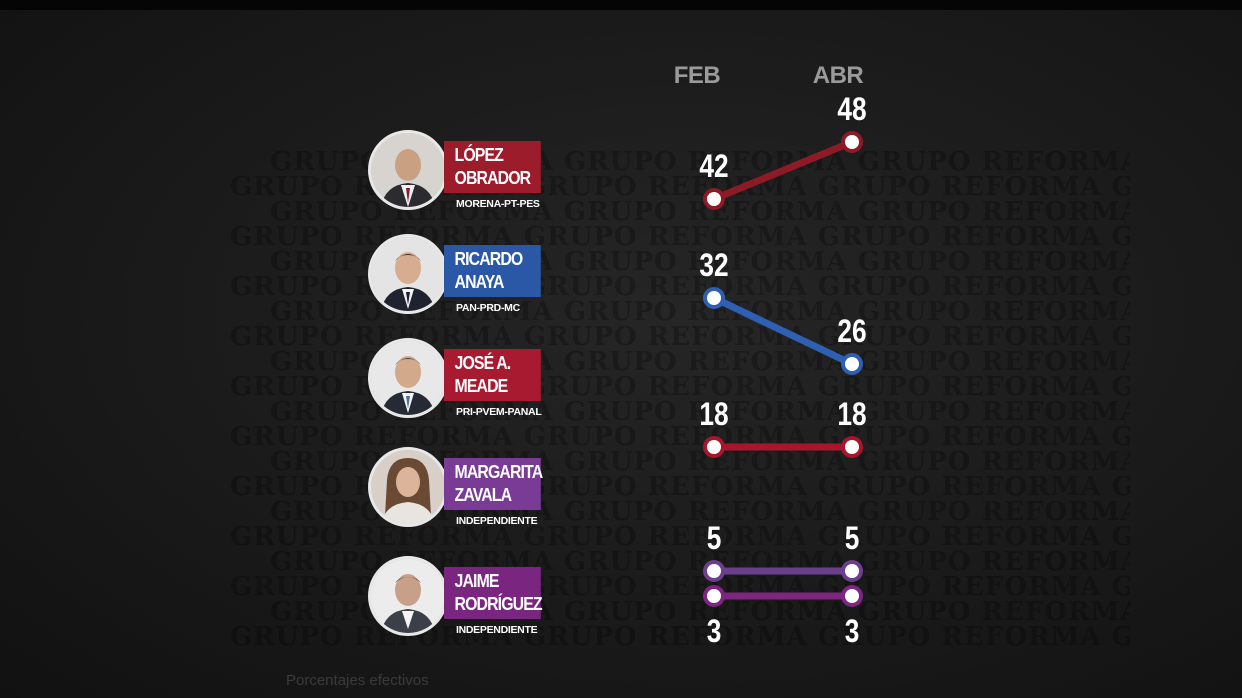 This screenshot has height=698, width=1242. What do you see at coordinates (493, 593) in the screenshot?
I see `candidate-name-box: JAIME RODRÍGUEZ` at bounding box center [493, 593].